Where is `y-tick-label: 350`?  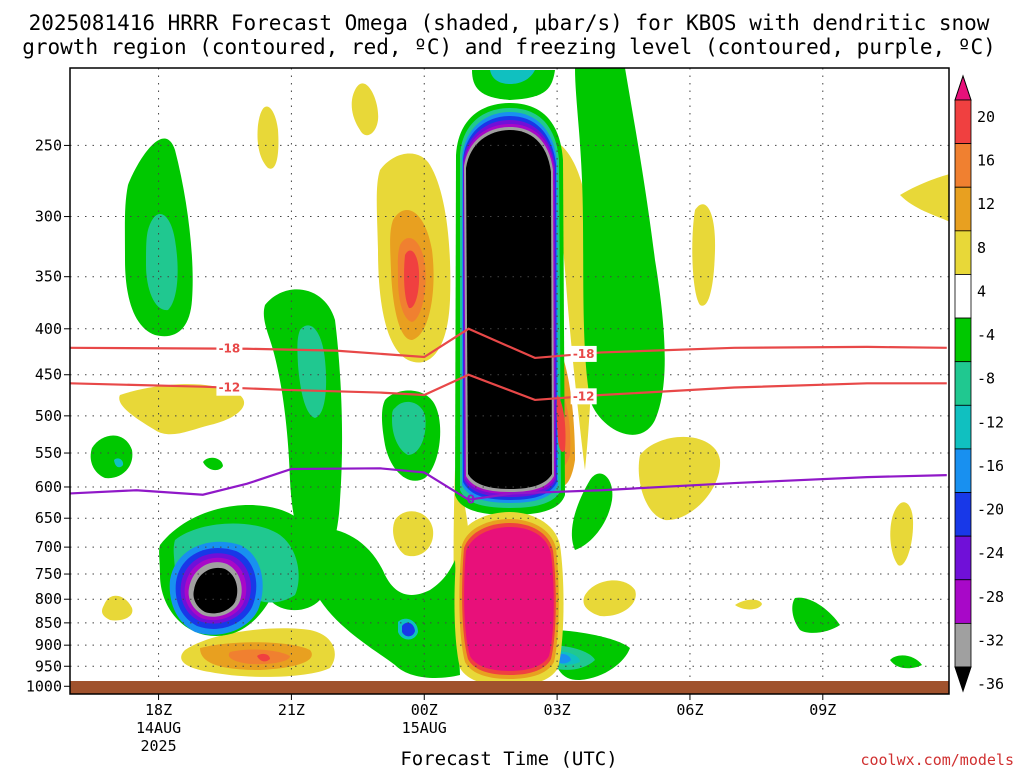
y-tick-label: 350 is located at coordinates (48, 277).